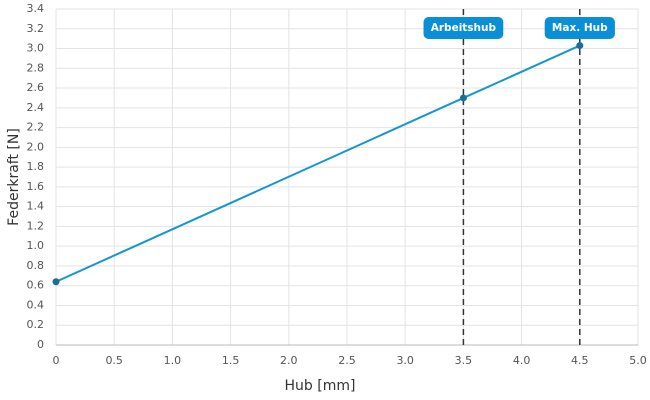  Describe the element at coordinates (36, 87) in the screenshot. I see `y-tick-label: 2.6` at that location.